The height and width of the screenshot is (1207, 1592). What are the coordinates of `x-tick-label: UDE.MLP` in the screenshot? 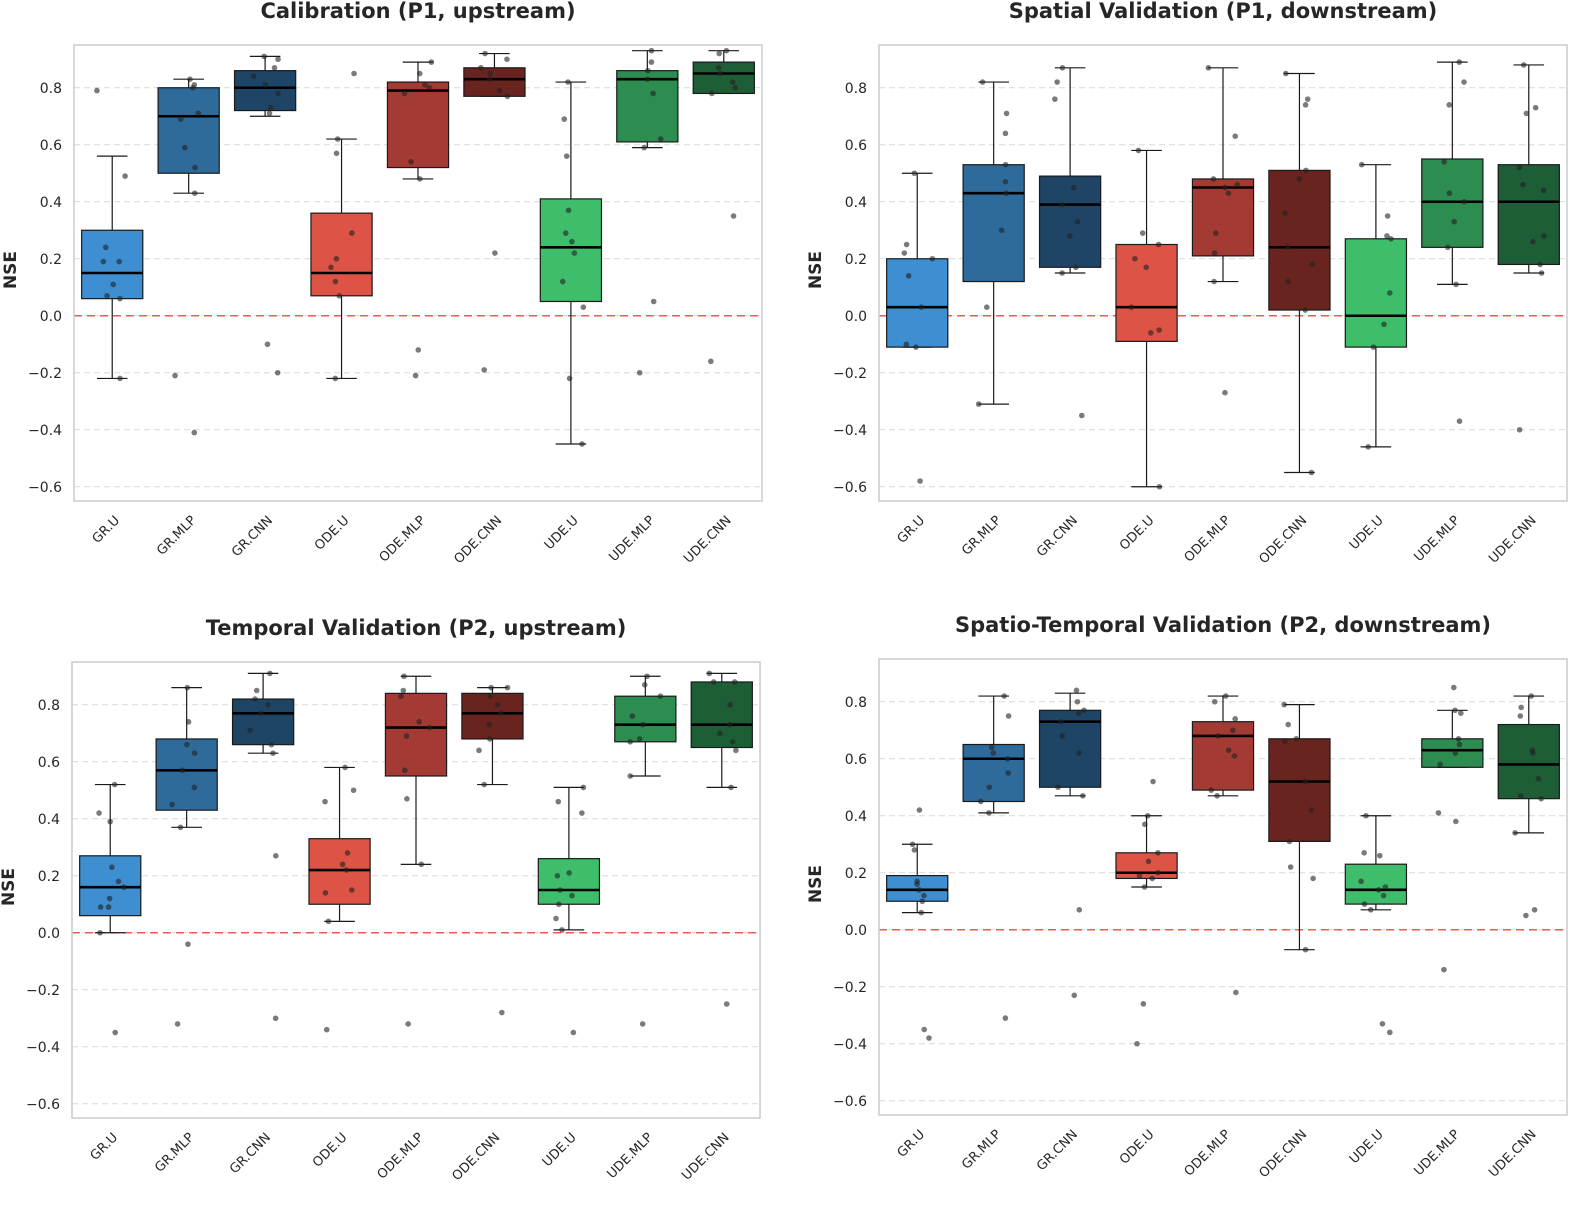 It's located at (1437, 1153).